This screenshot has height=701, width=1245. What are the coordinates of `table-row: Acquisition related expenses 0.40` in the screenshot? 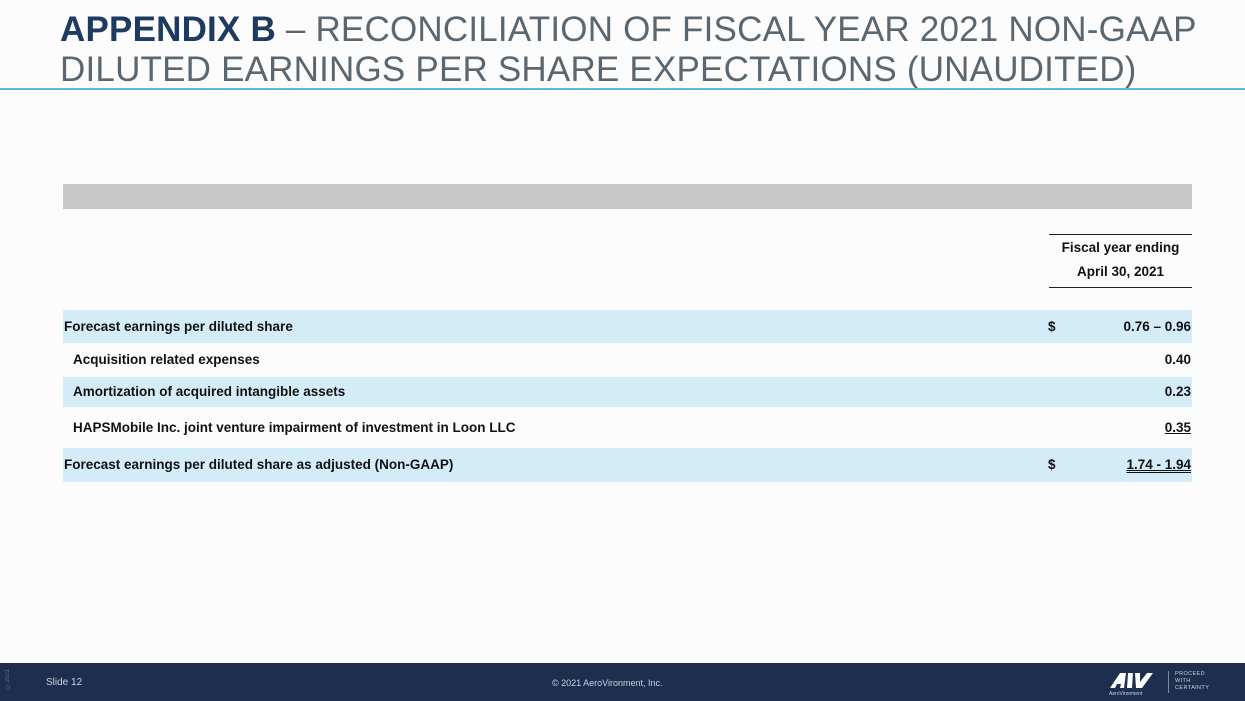 It's located at (627, 360).